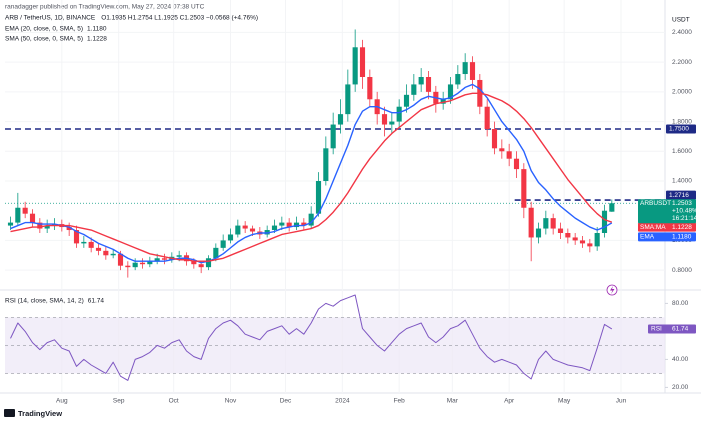 This screenshot has height=421, width=701. I want to click on rsi-label-box, so click(672, 329).